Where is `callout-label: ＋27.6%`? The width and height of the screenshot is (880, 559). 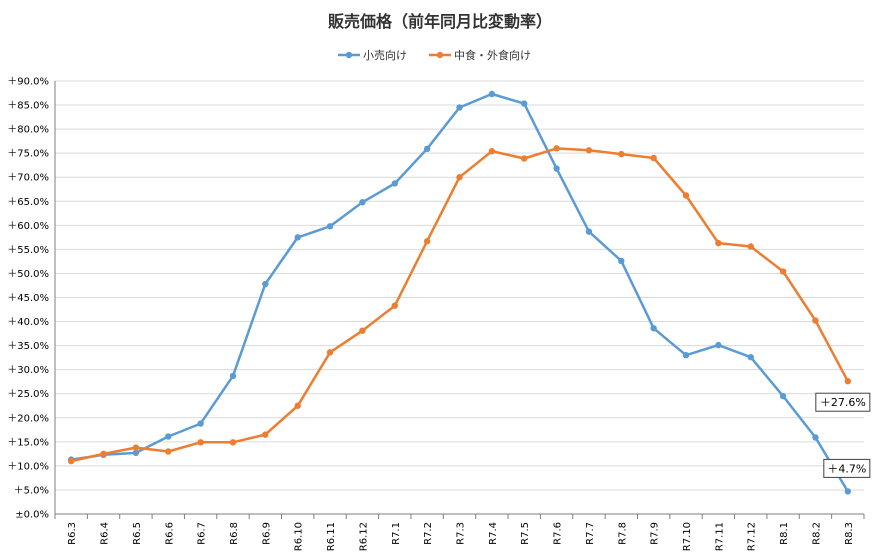 callout-label: ＋27.6% is located at coordinates (843, 402).